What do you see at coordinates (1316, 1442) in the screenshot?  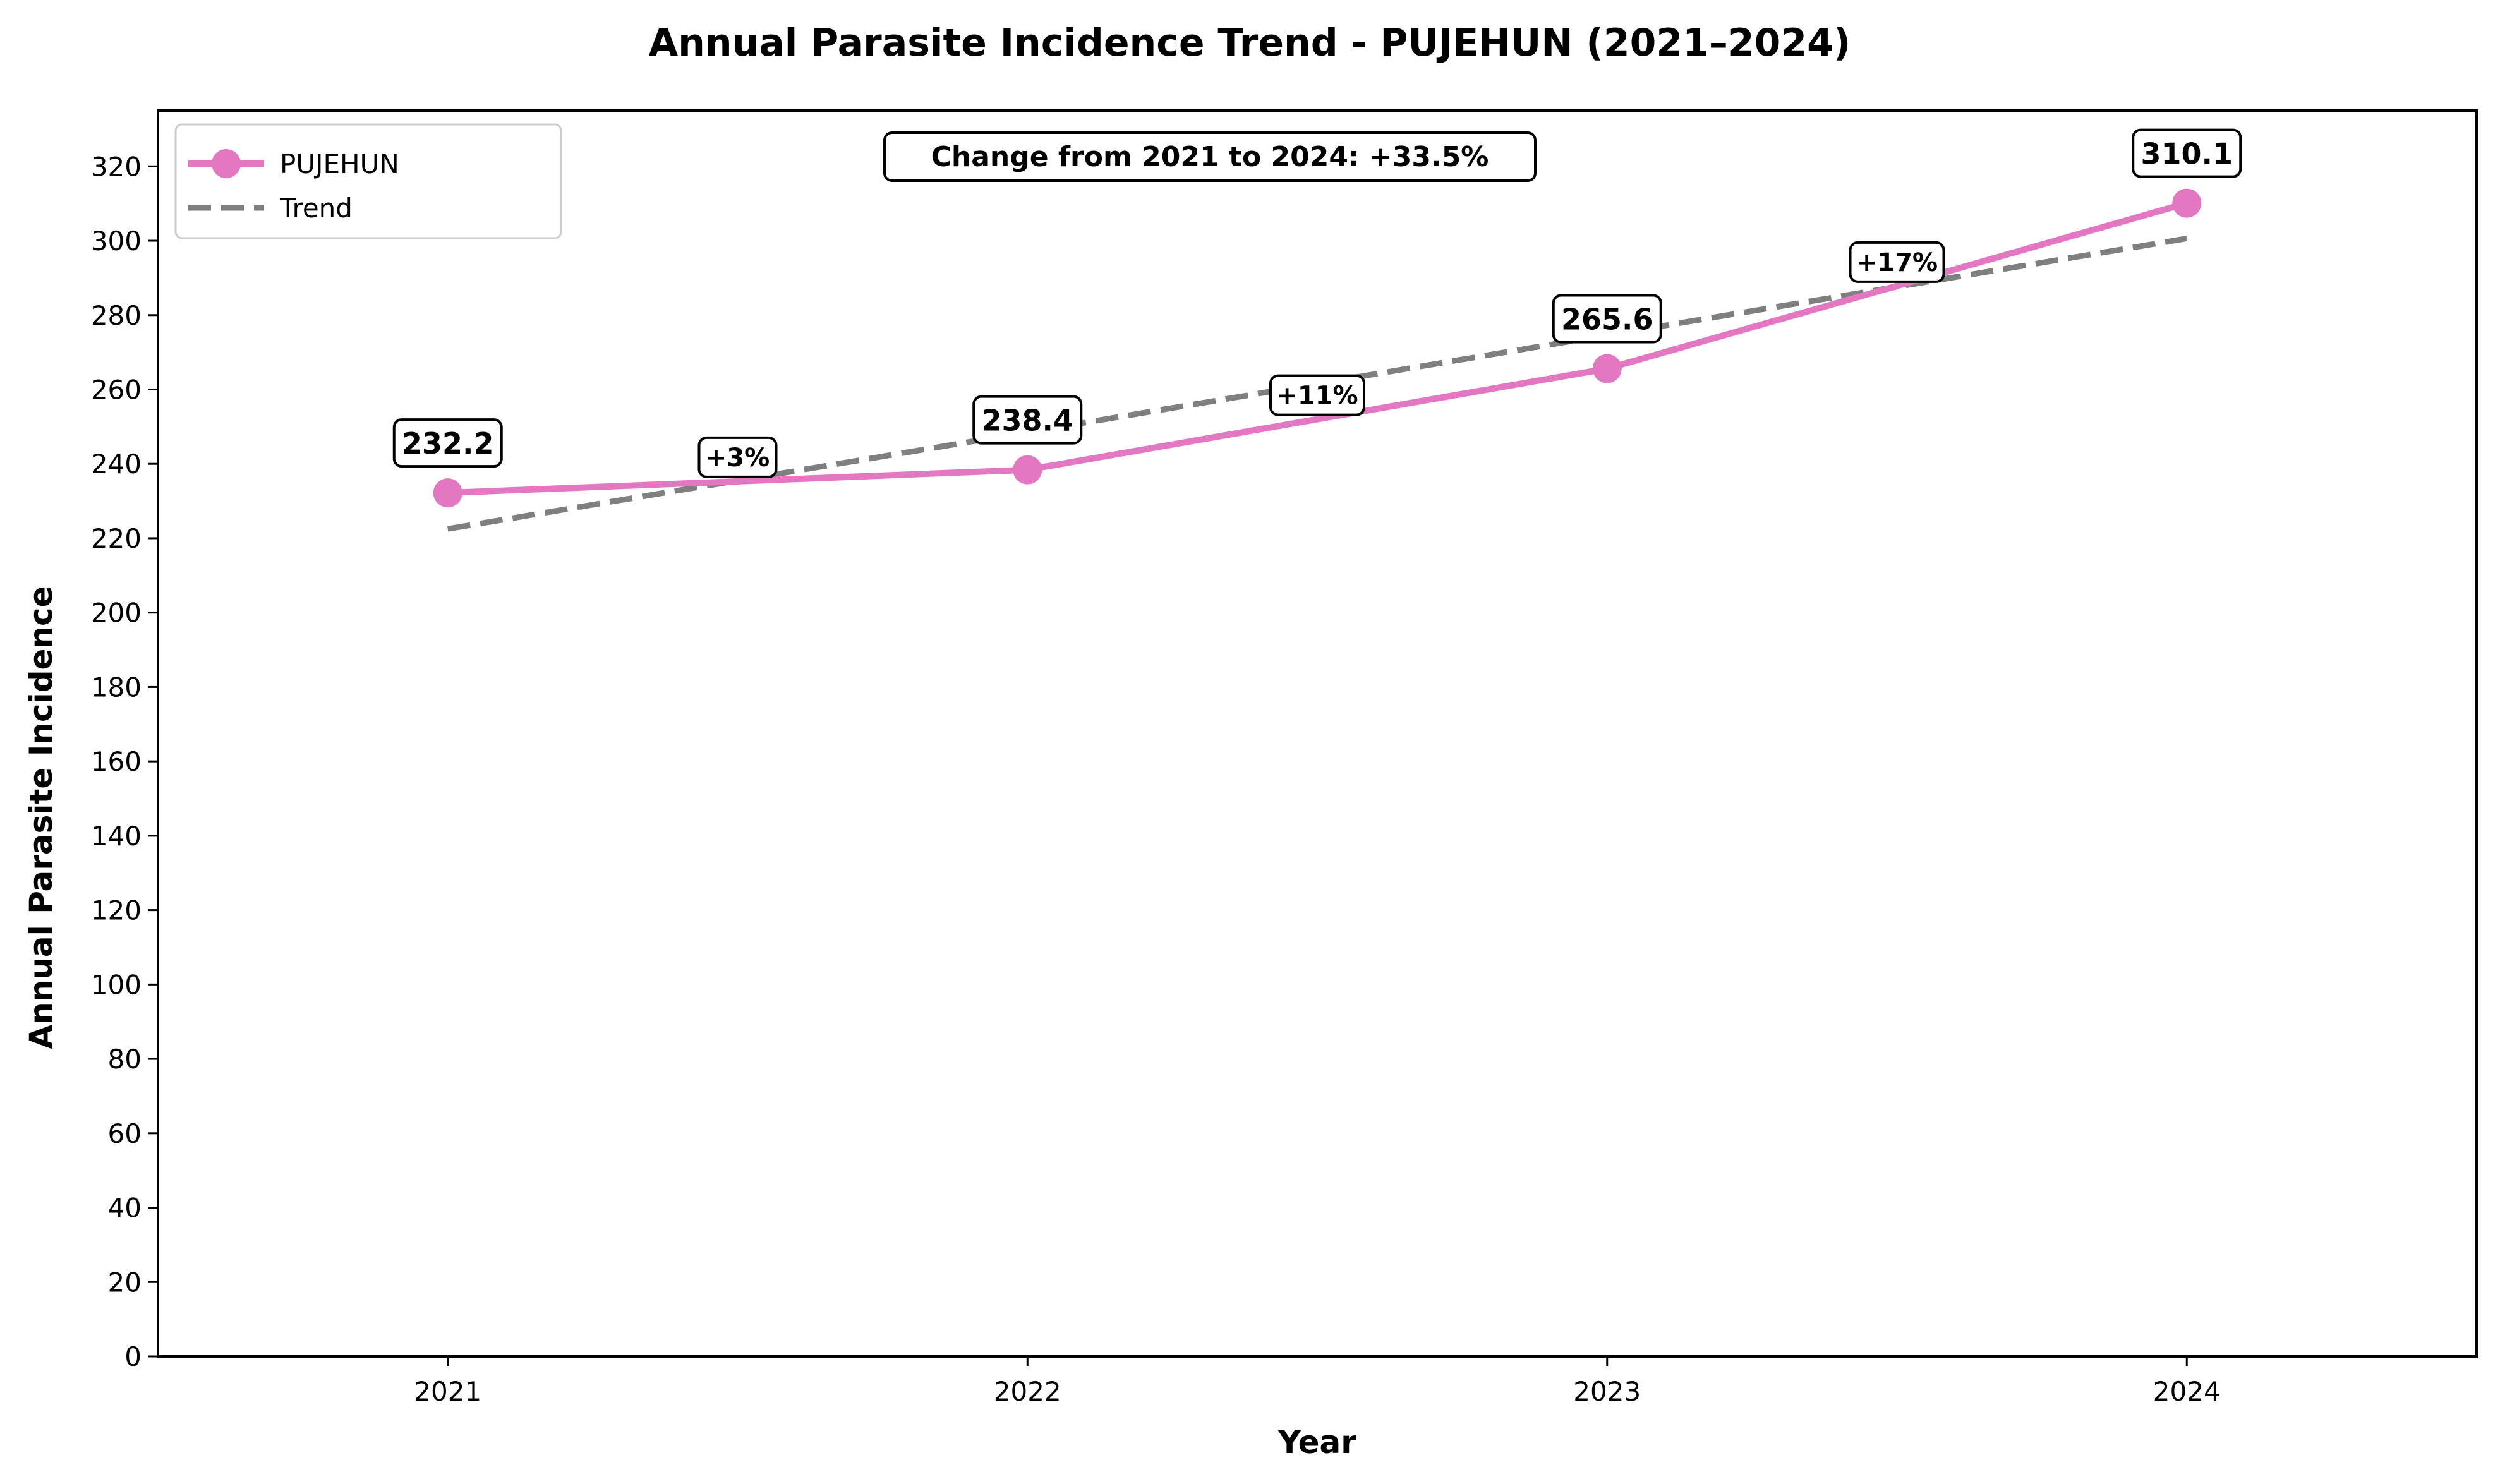 I see `x-axis-label: Year` at bounding box center [1316, 1442].